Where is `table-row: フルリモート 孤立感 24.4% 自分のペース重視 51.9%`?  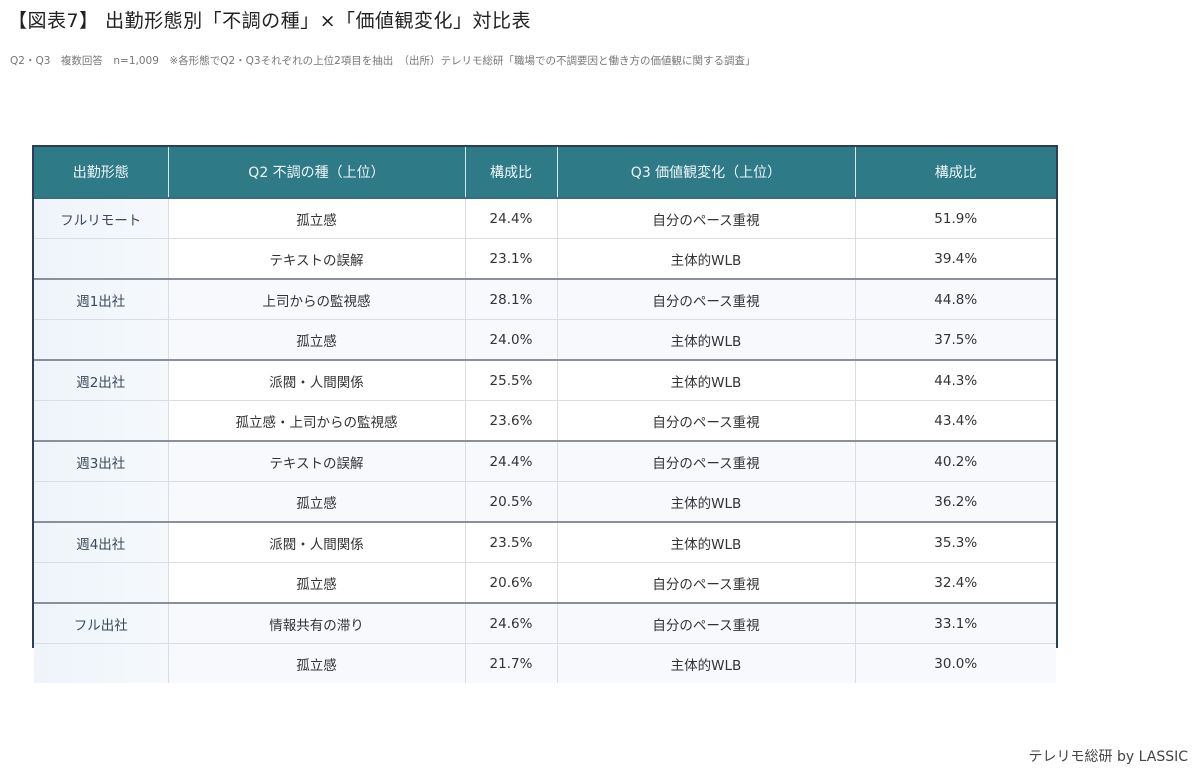 table-row: フルリモート 孤立感 24.4% 自分のペース重視 51.9% is located at coordinates (545, 218).